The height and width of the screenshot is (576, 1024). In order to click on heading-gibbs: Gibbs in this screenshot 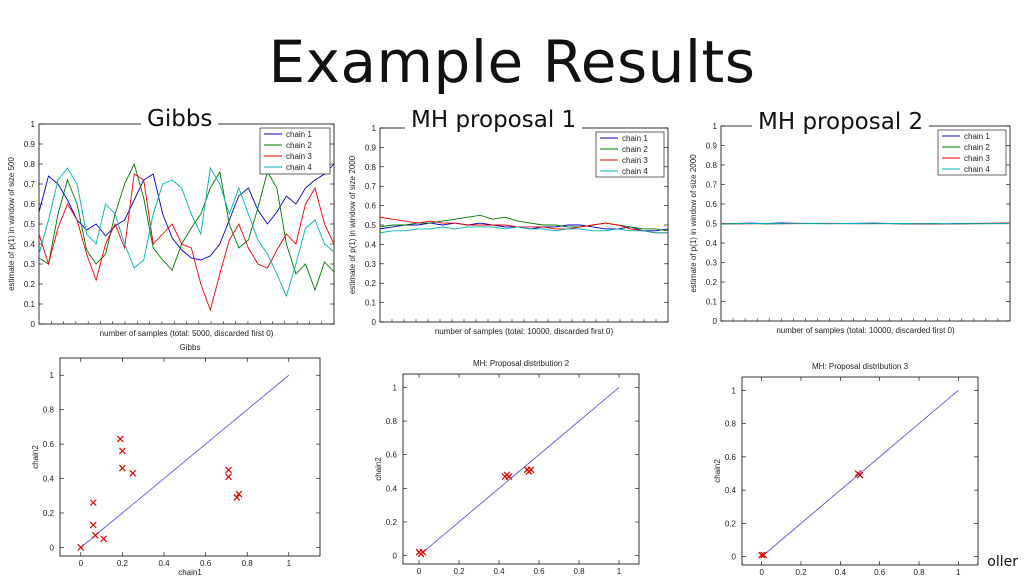, I will do `click(180, 119)`.